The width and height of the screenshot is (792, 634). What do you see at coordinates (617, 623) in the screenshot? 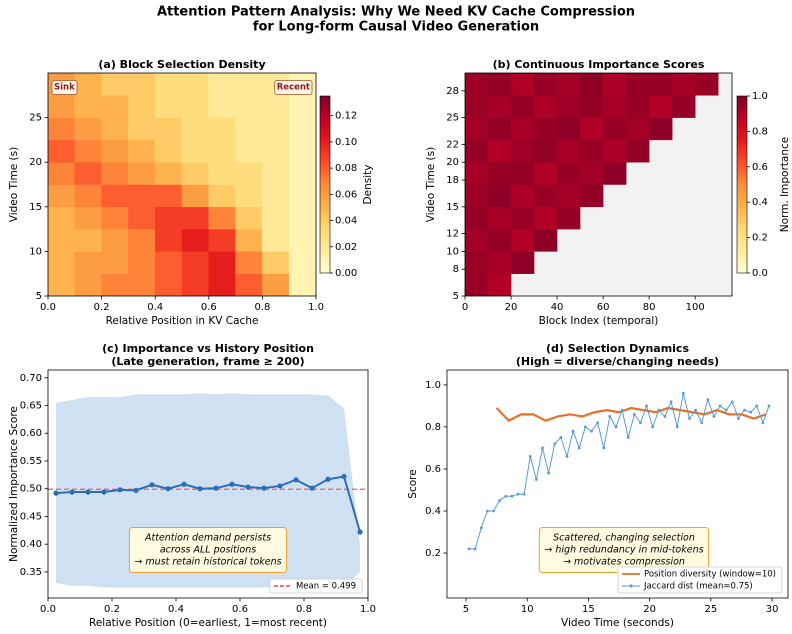
I see `x-axis-label: Video Time (seconds)` at bounding box center [617, 623].